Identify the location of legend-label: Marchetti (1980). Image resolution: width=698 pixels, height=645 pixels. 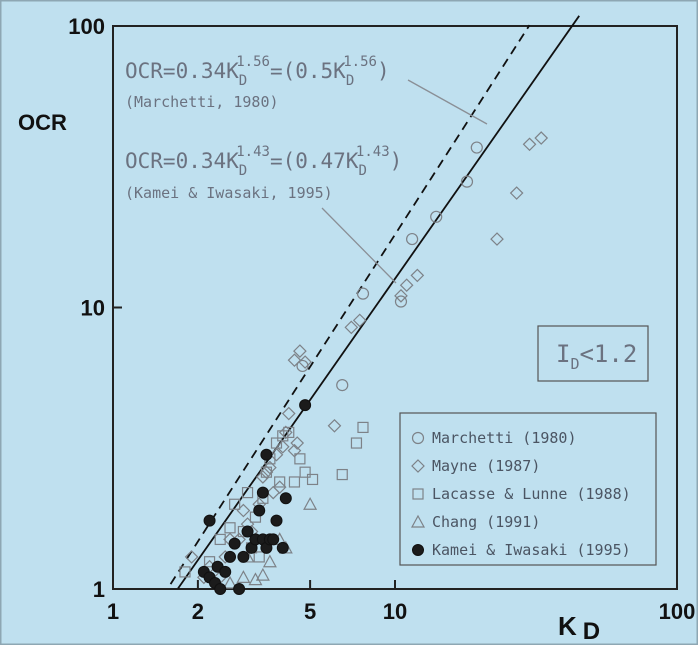
(504, 438).